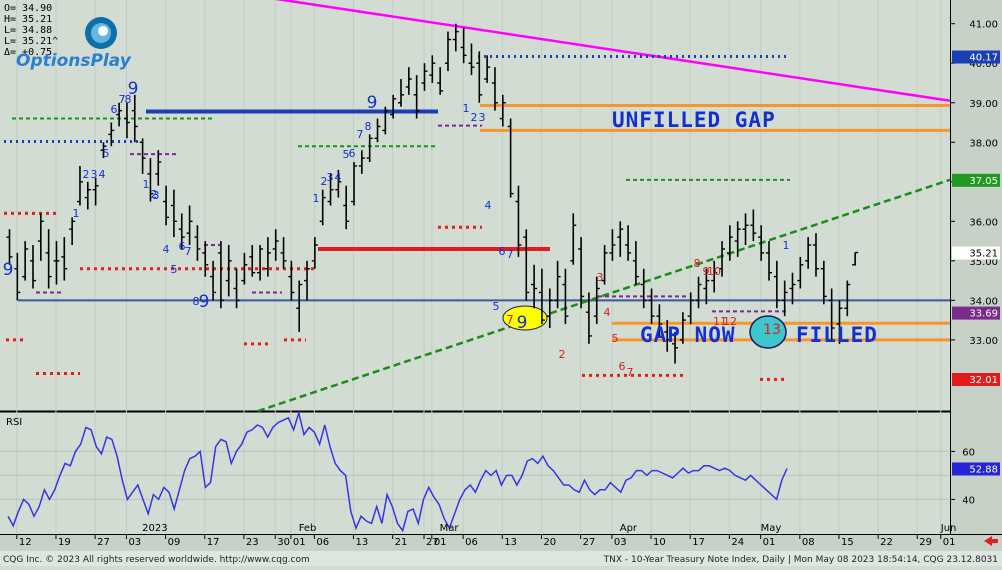 The width and height of the screenshot is (1002, 570). Describe the element at coordinates (501, 543) in the screenshot. I see `time-axis-panel` at that location.